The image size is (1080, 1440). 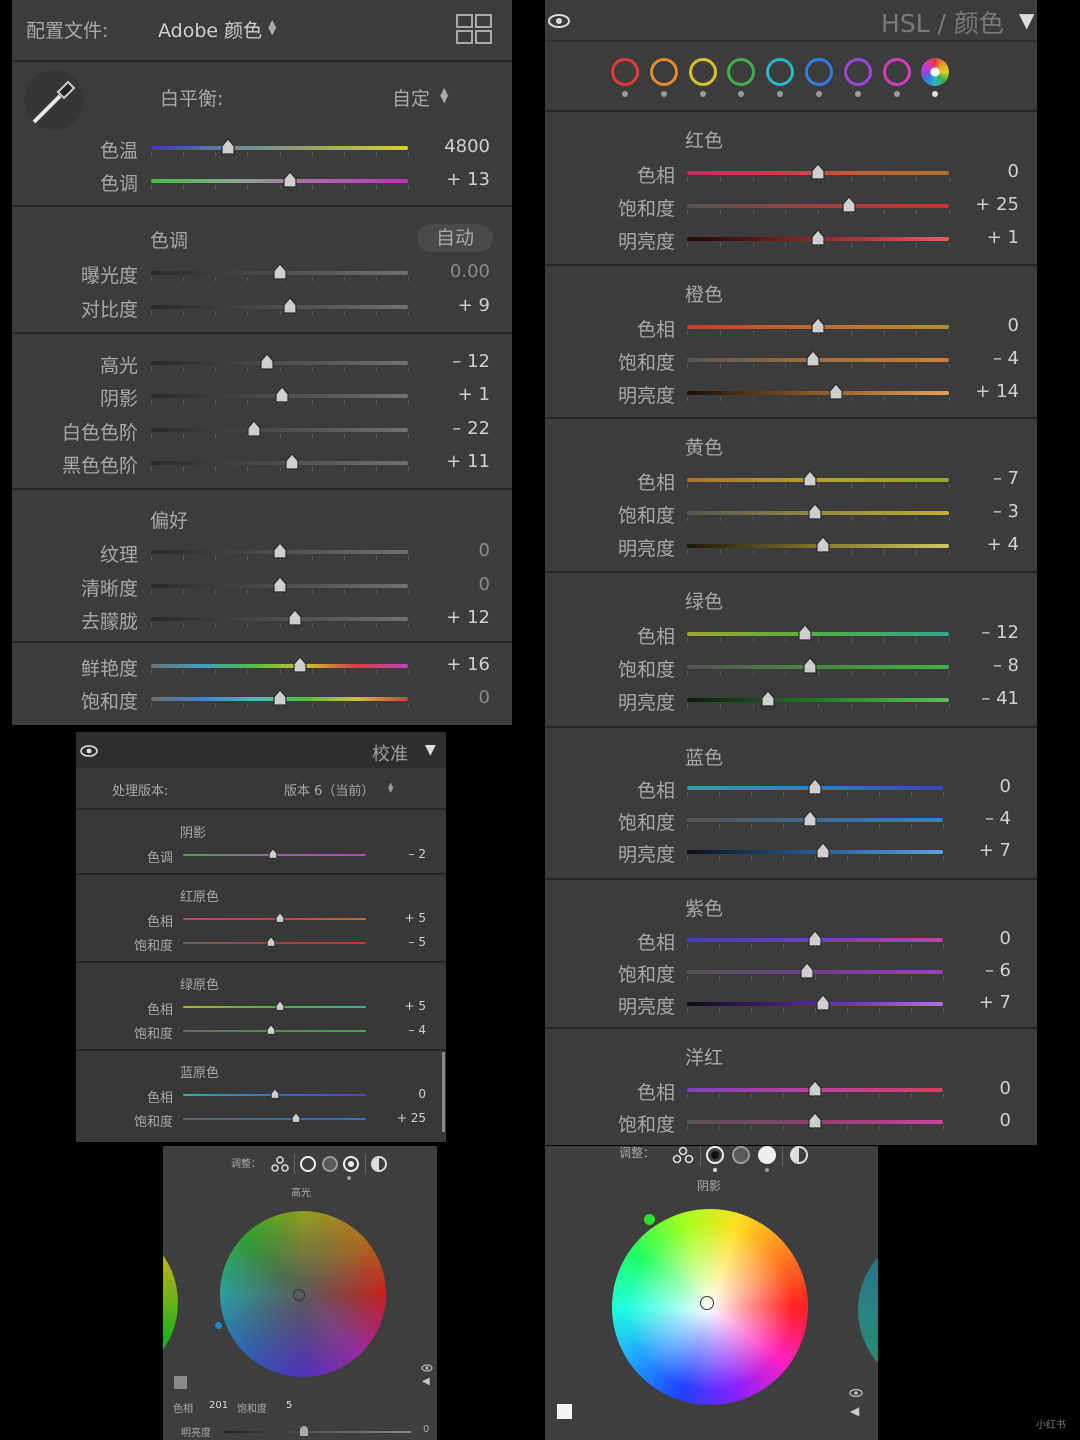 What do you see at coordinates (415, 917) in the screenshot?
I see `slider-value: + 5` at bounding box center [415, 917].